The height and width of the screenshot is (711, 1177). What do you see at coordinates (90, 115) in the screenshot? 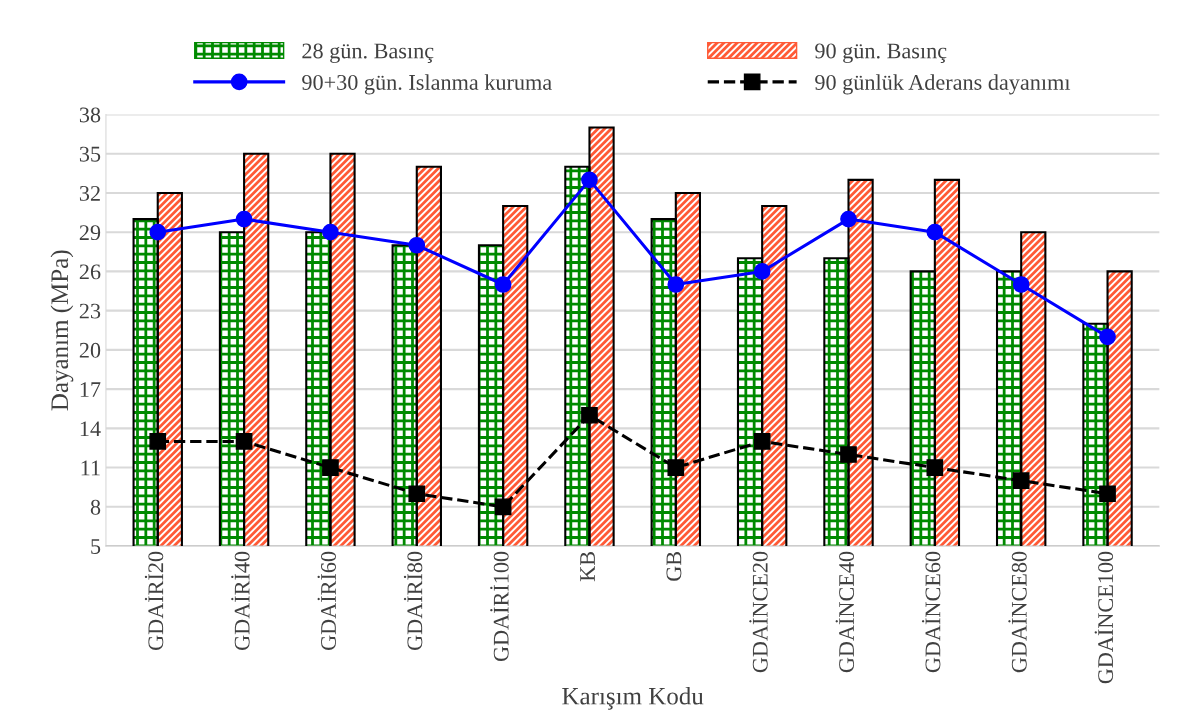
I see `y-tick-label: 38` at bounding box center [90, 115].